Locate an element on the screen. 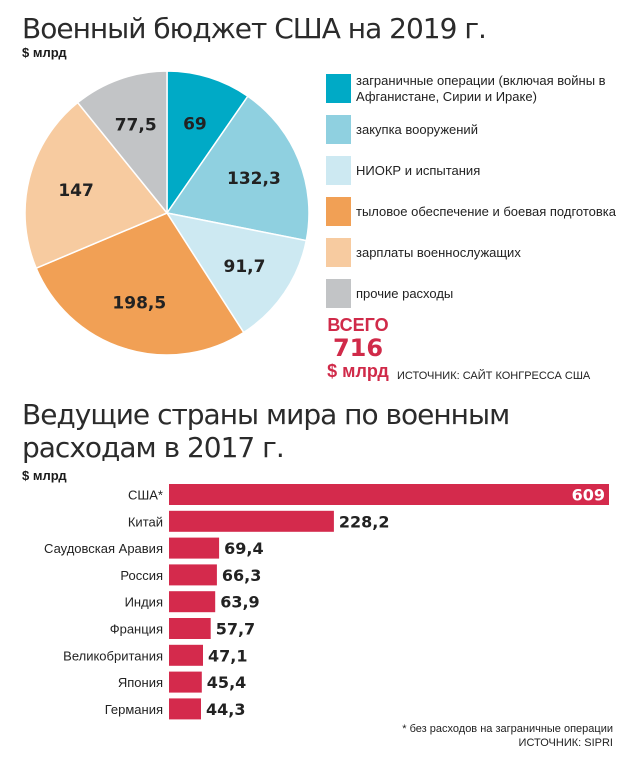 The width and height of the screenshot is (627, 767). legend-item-2: НИОКР и испытания is located at coordinates (471, 172).